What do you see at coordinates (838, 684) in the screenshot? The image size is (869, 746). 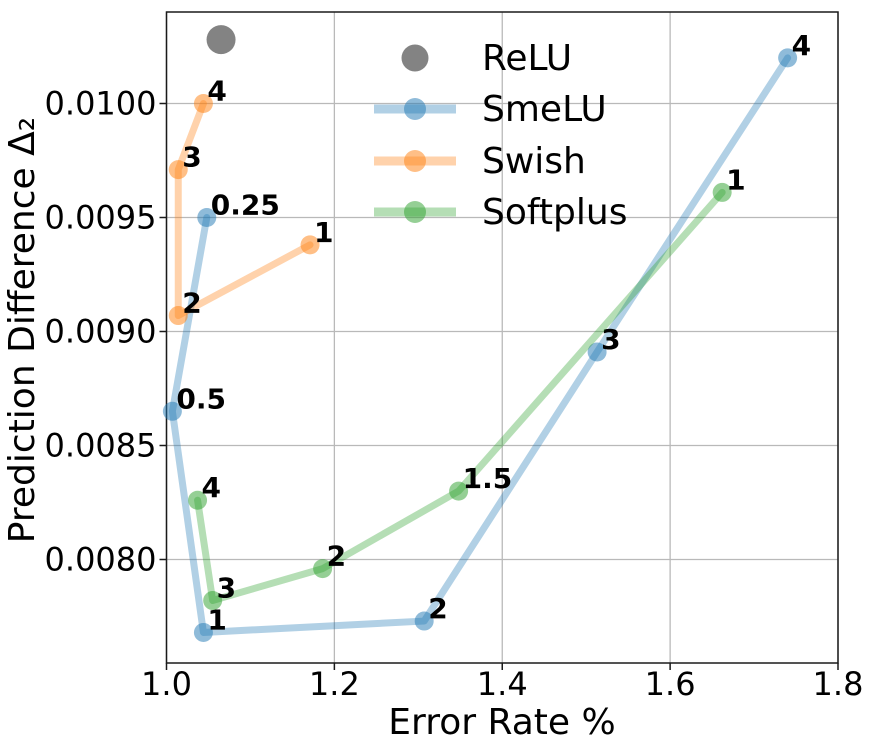 I see `x-tick-label: 1.8` at bounding box center [838, 684].